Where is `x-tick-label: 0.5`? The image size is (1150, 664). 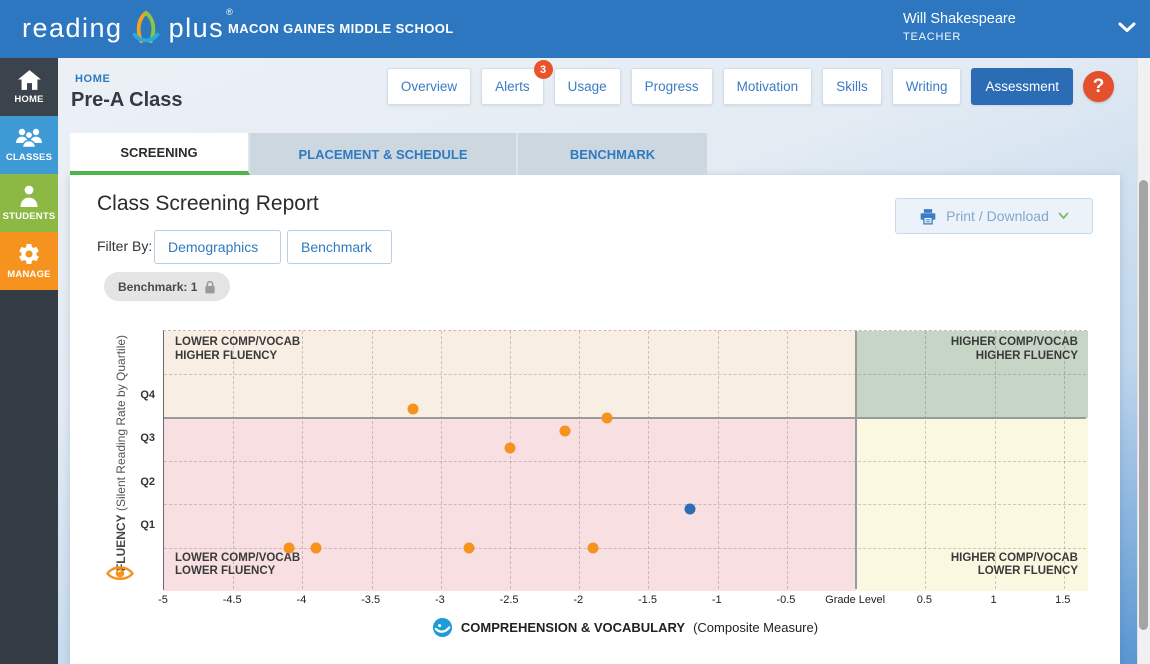
x-tick-label: 0.5 is located at coordinates (924, 600).